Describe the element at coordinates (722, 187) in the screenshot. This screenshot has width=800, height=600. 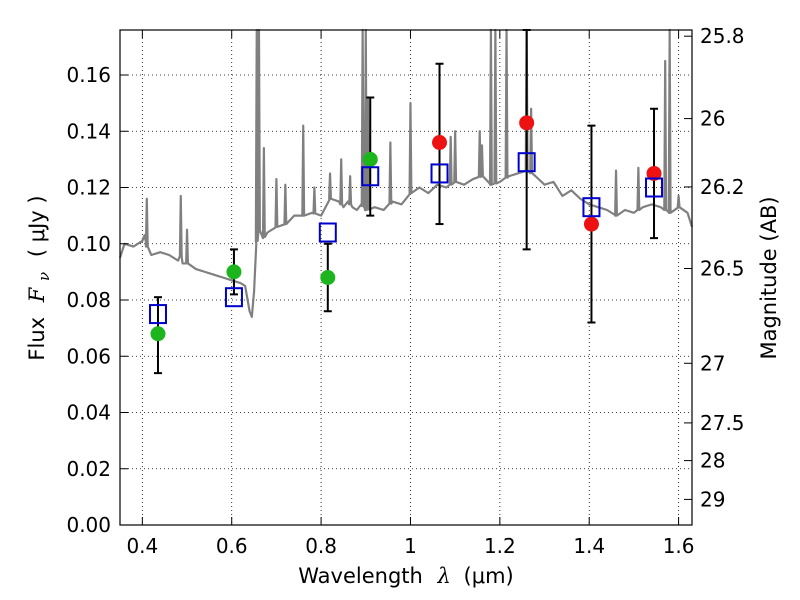
I see `y2-tick-label: 26.2` at that location.